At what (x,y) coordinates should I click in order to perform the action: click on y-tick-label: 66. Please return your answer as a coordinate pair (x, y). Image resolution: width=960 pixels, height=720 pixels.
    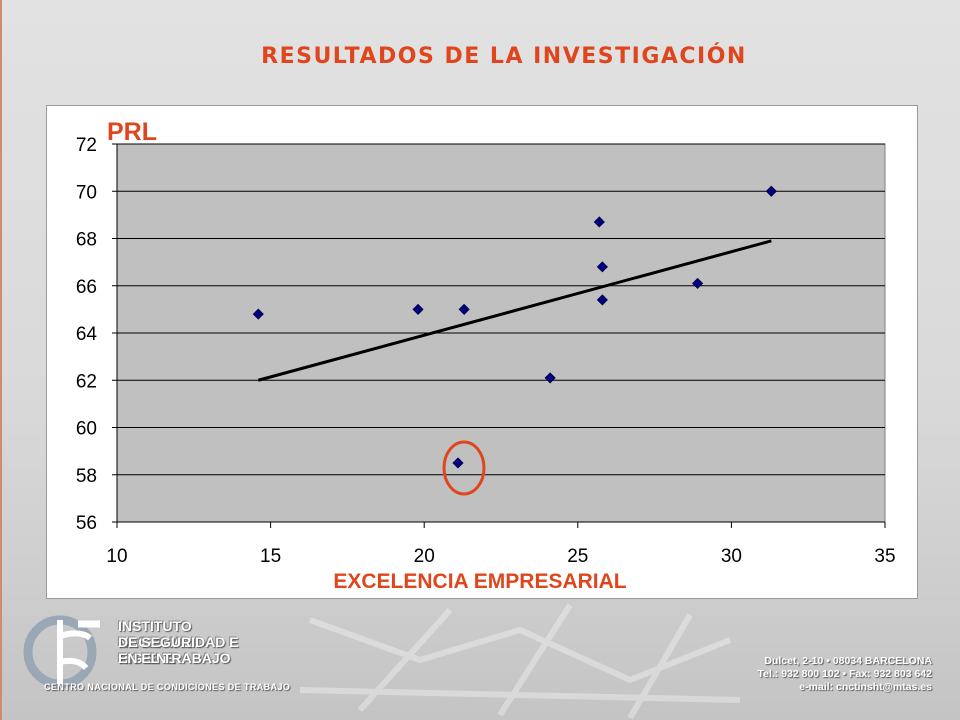
    Looking at the image, I should click on (86, 287).